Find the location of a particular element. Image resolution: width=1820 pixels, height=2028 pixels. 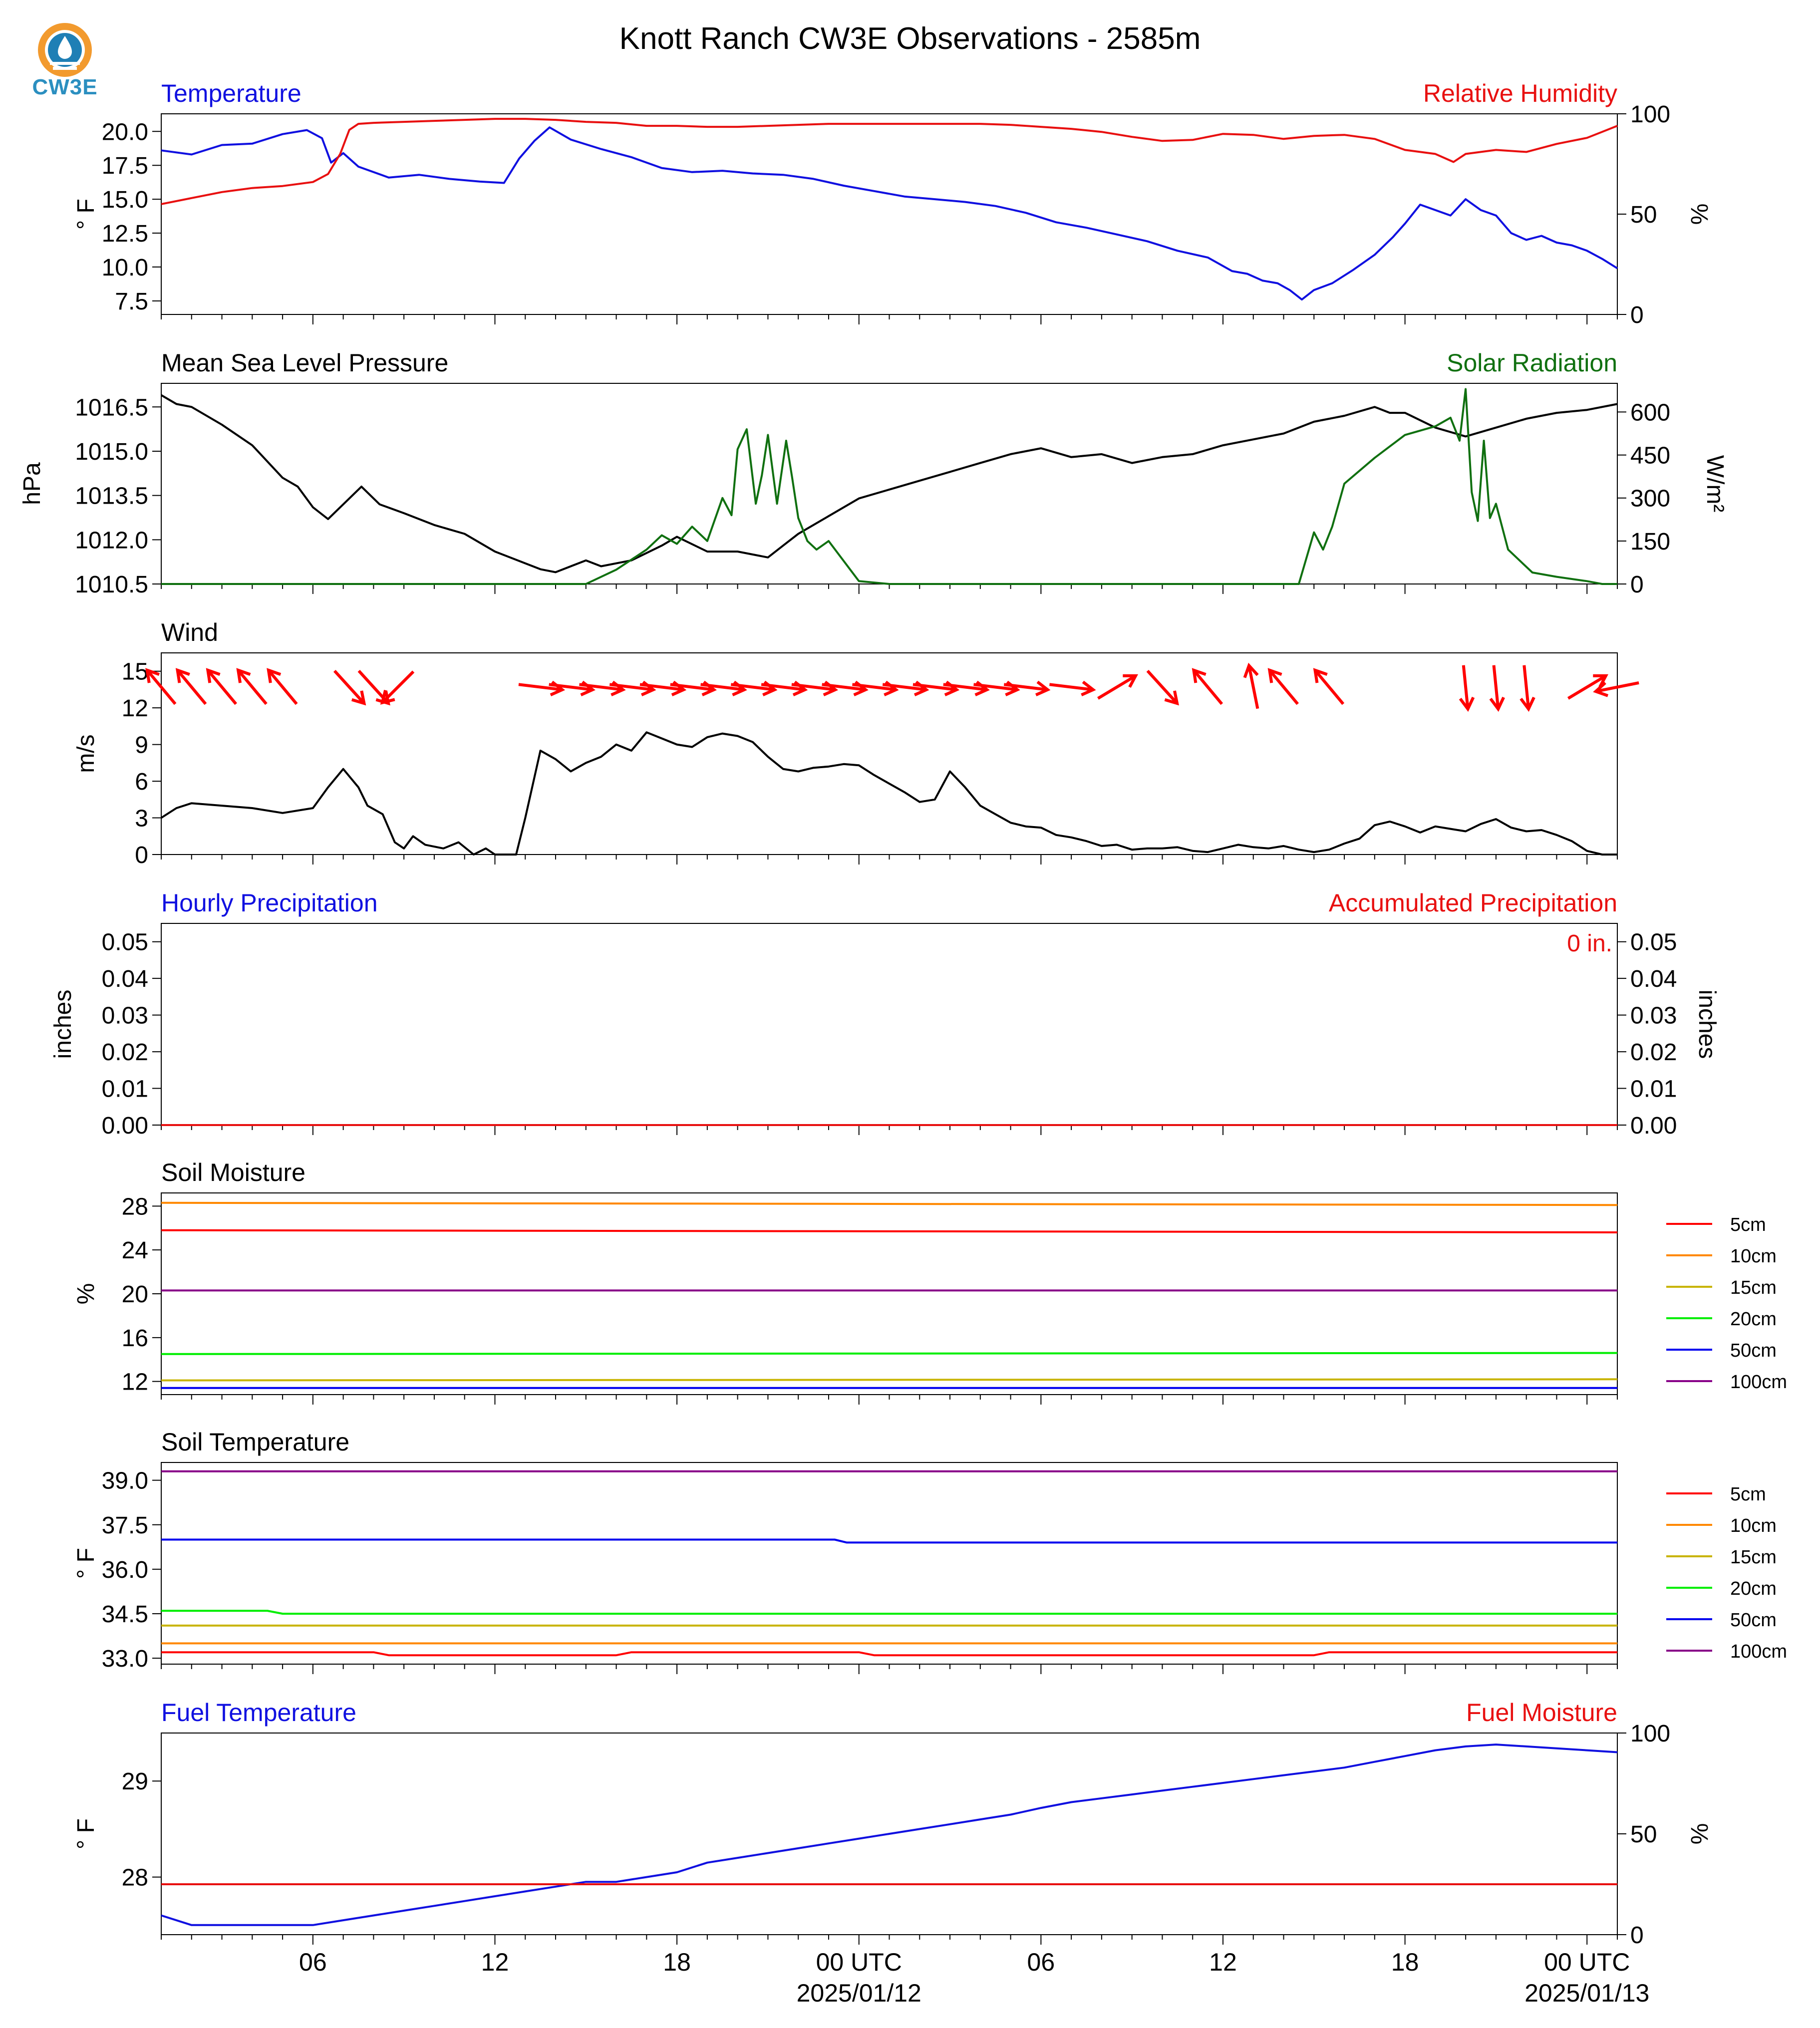

series-line-15cm is located at coordinates (889, 1380).